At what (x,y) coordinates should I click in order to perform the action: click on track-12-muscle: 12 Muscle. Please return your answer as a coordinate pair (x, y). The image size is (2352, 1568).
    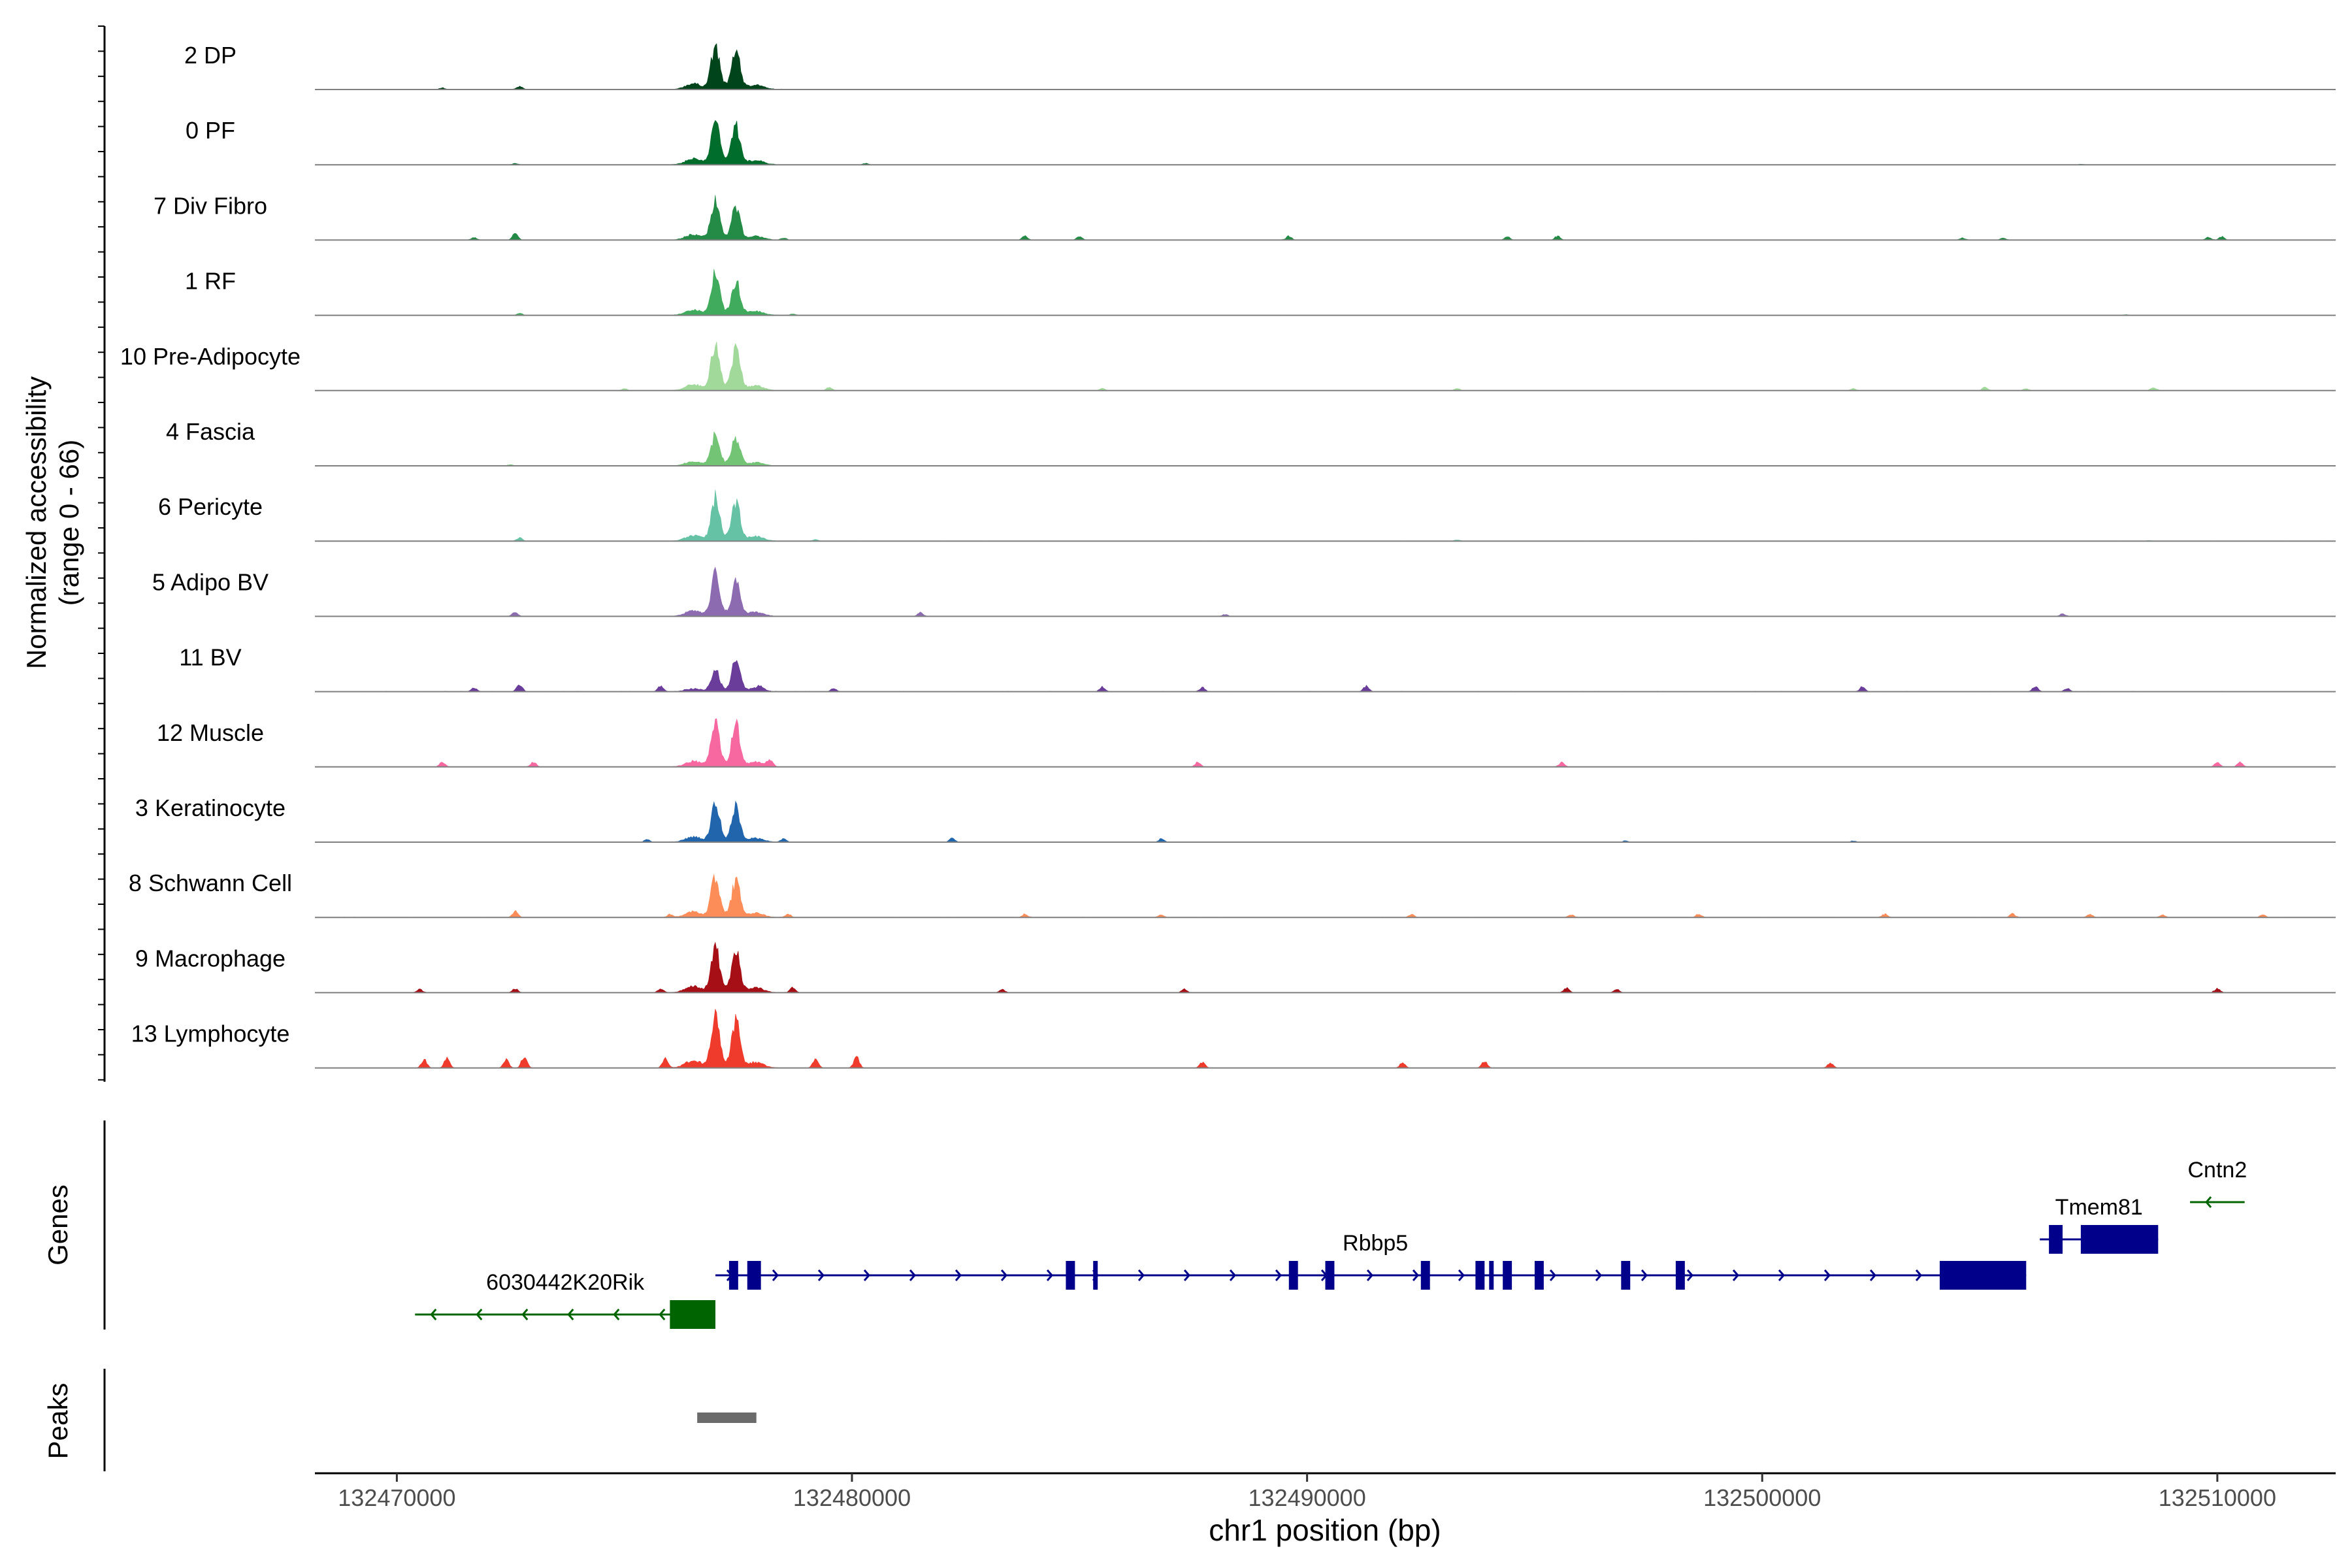
    Looking at the image, I should click on (1246, 743).